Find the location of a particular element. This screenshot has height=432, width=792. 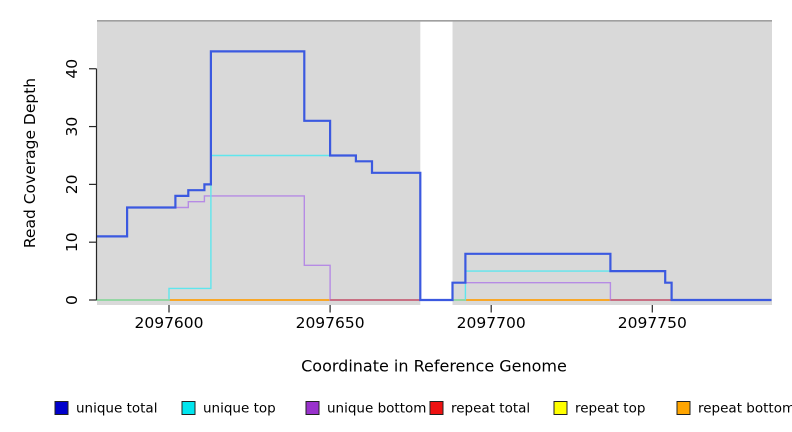

y-tick-label: 20 is located at coordinates (72, 185).